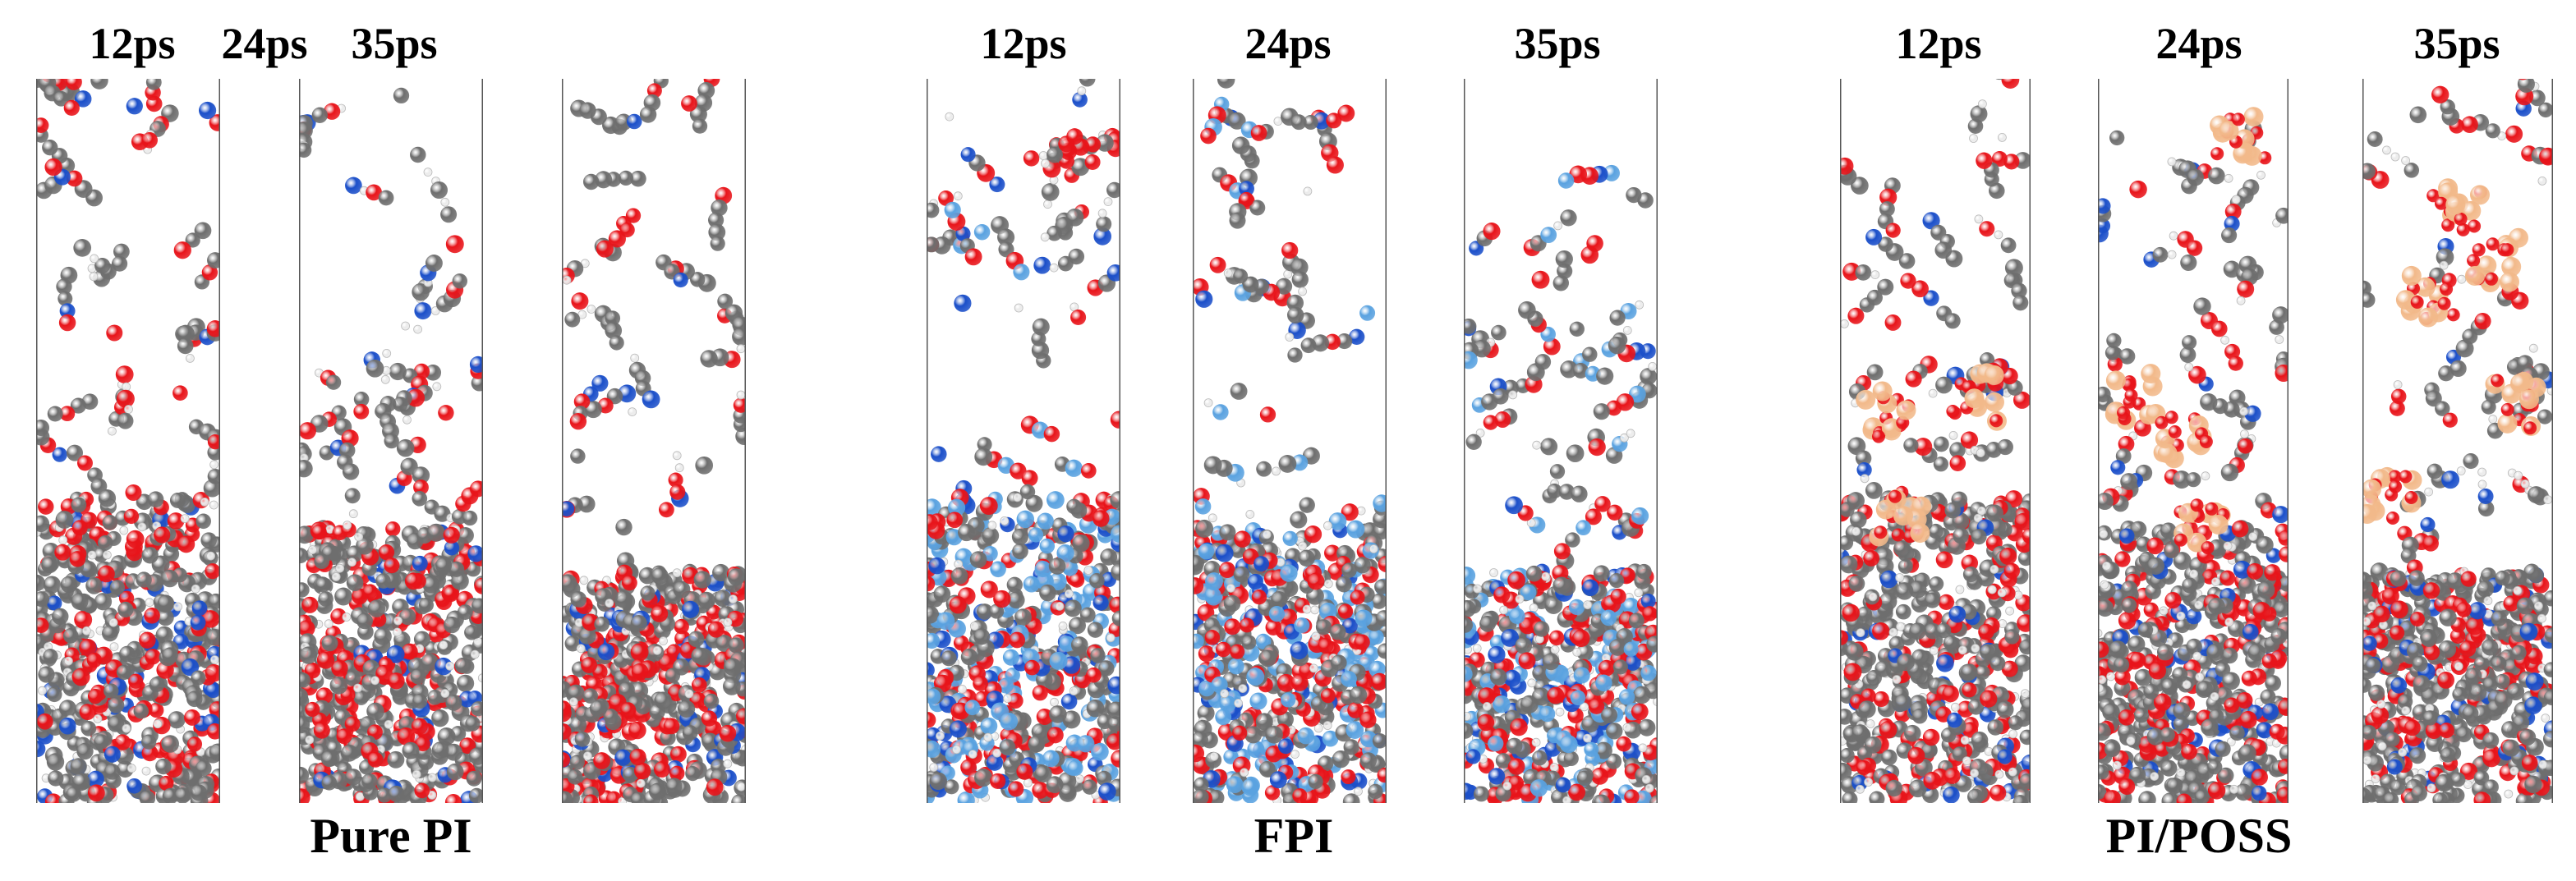  I want to click on time-label-pi-poss-2: 24ps, so click(2198, 43).